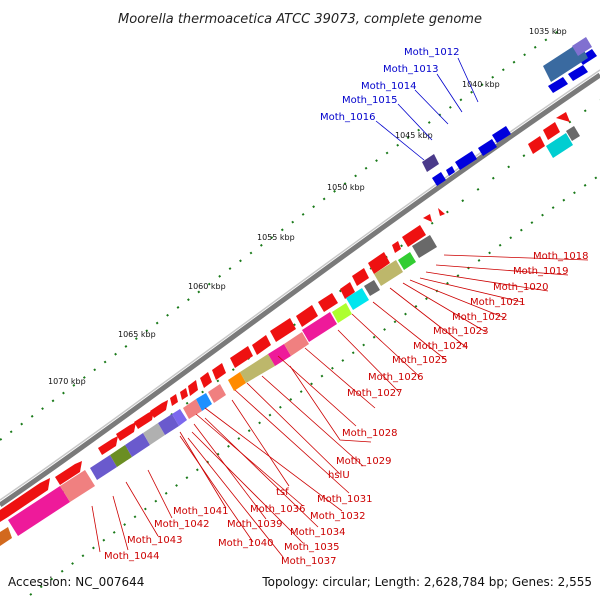 The width and height of the screenshot is (600, 600). Describe the element at coordinates (282, 492) in the screenshot. I see `gene-label: tsf` at that location.